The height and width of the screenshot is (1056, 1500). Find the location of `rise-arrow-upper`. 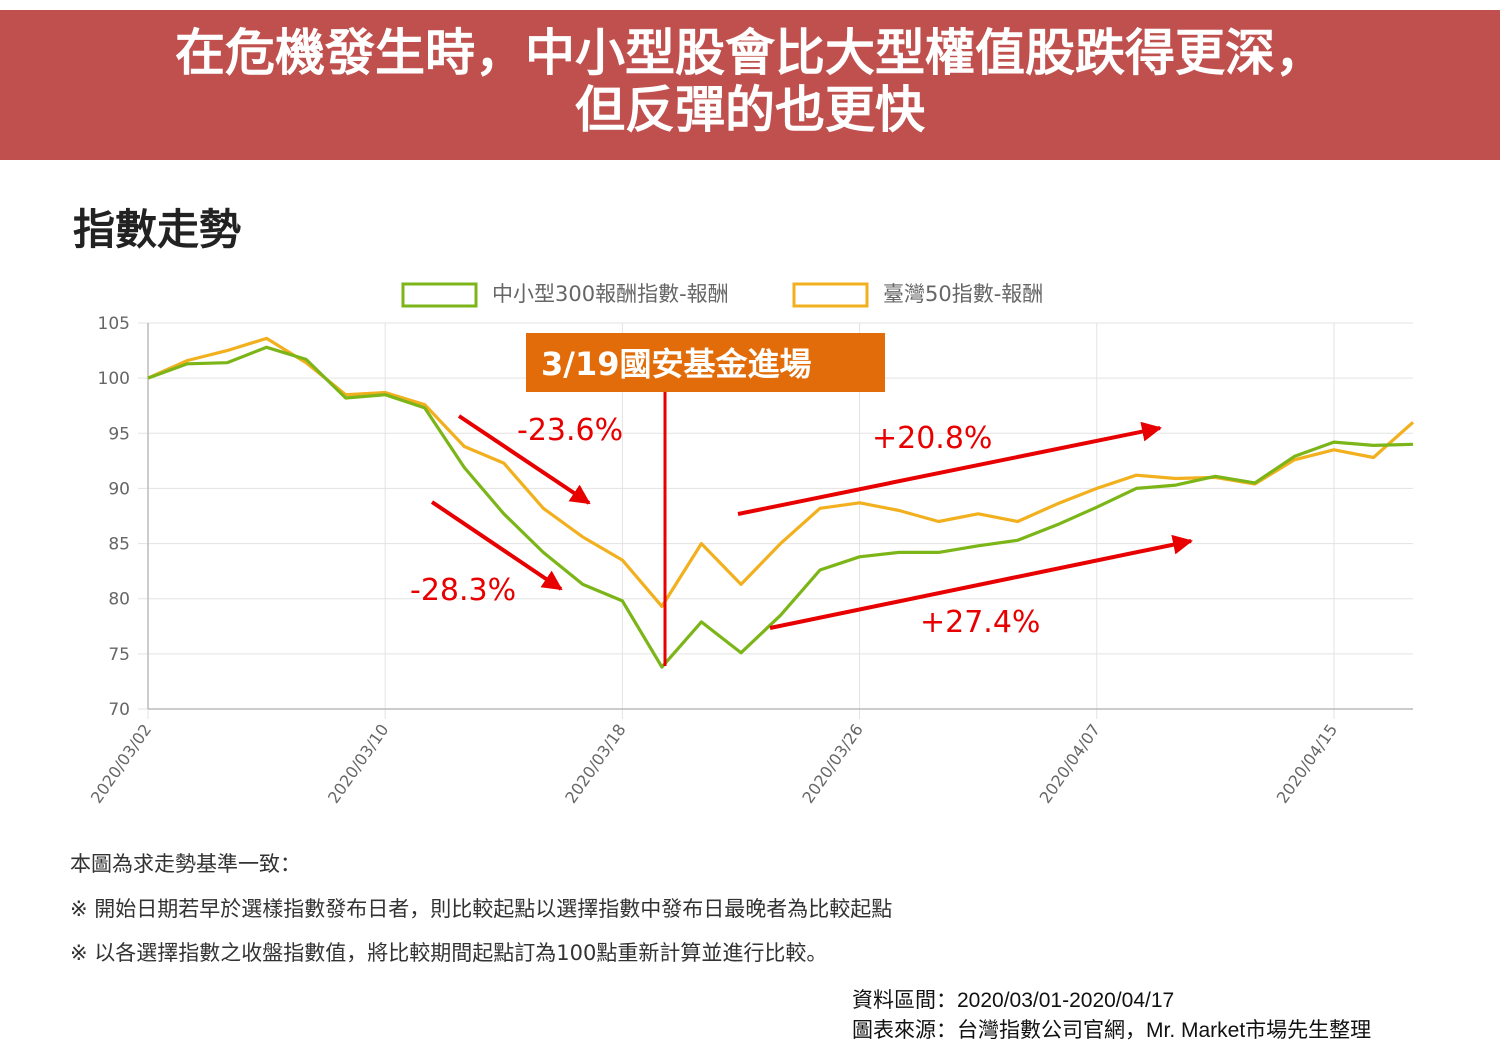

rise-arrow-upper is located at coordinates (949, 468).